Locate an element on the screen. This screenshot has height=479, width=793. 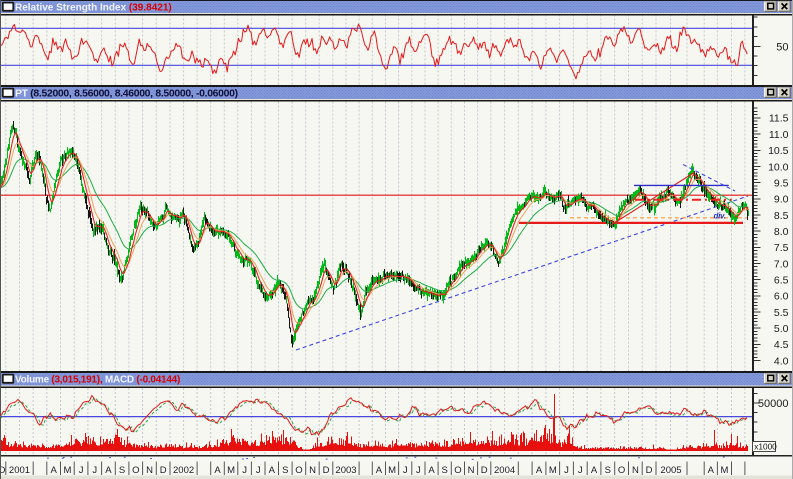
svg-text: 4.5 is located at coordinates (781, 345).